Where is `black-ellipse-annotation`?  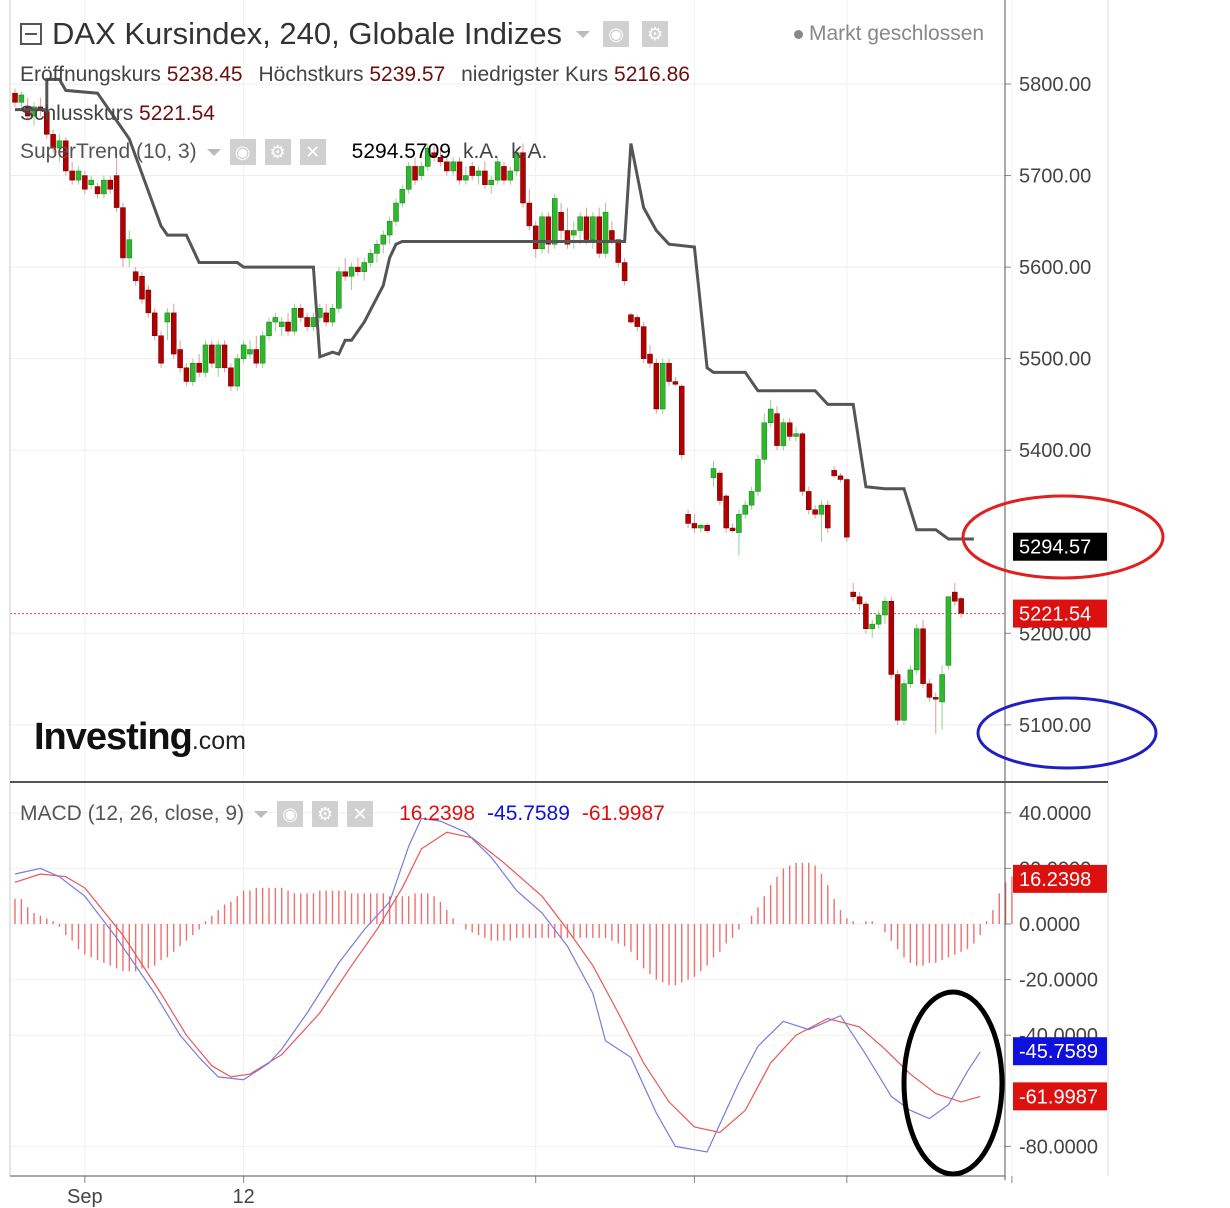 black-ellipse-annotation is located at coordinates (953, 1083).